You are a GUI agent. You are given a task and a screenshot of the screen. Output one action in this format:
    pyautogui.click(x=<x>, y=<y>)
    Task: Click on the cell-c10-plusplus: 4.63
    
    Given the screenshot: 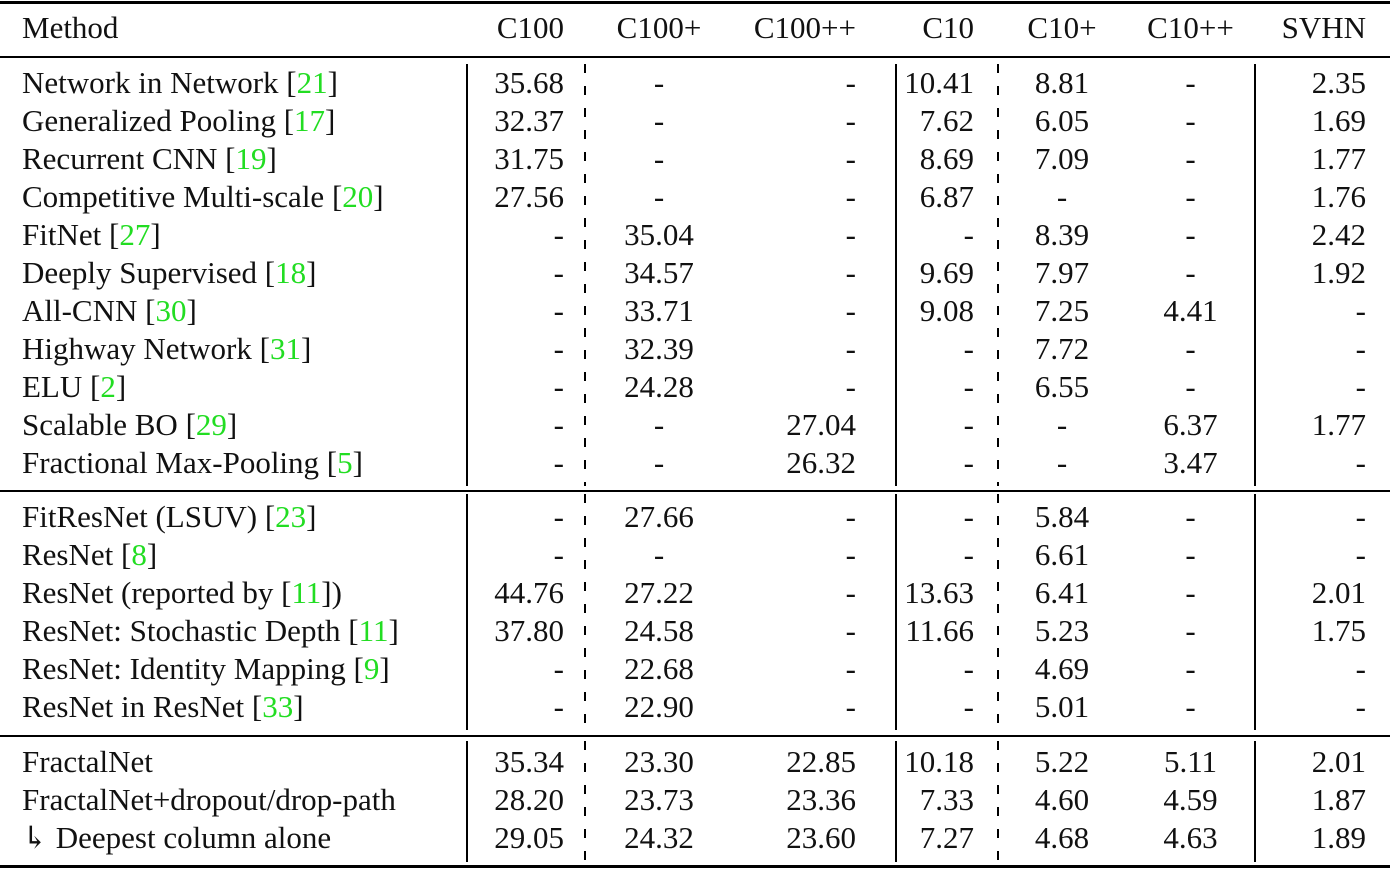 What is the action you would take?
    pyautogui.click(x=1190, y=837)
    